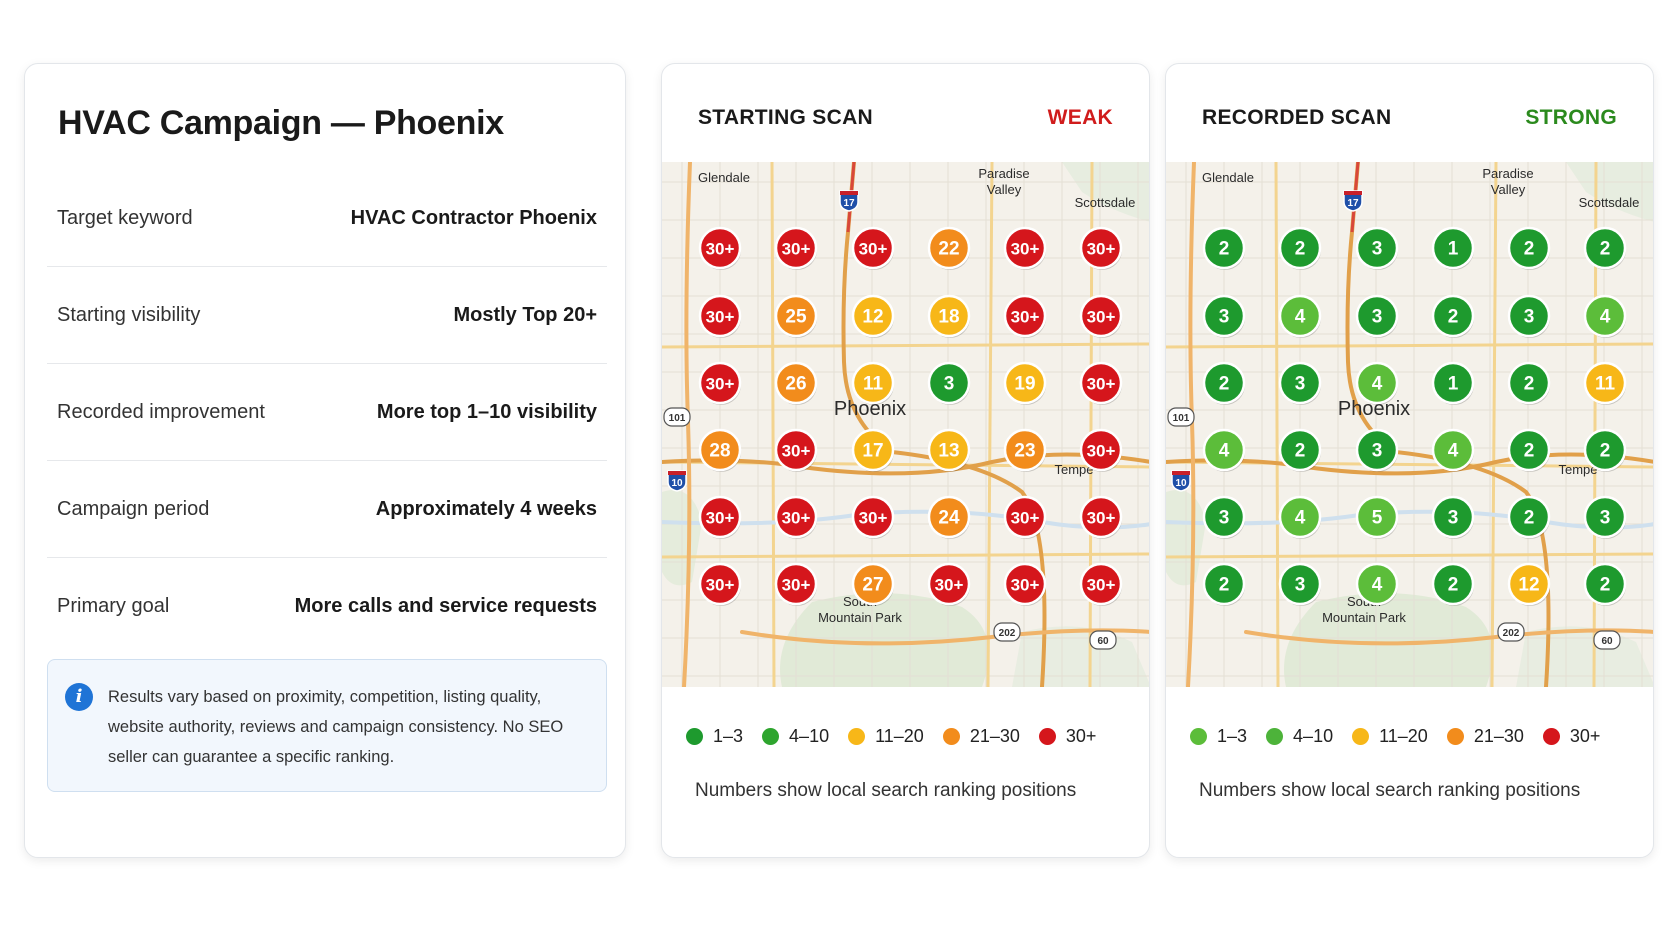 The image size is (1672, 941). I want to click on detail-value: Approximately 4 weeks, so click(486, 508).